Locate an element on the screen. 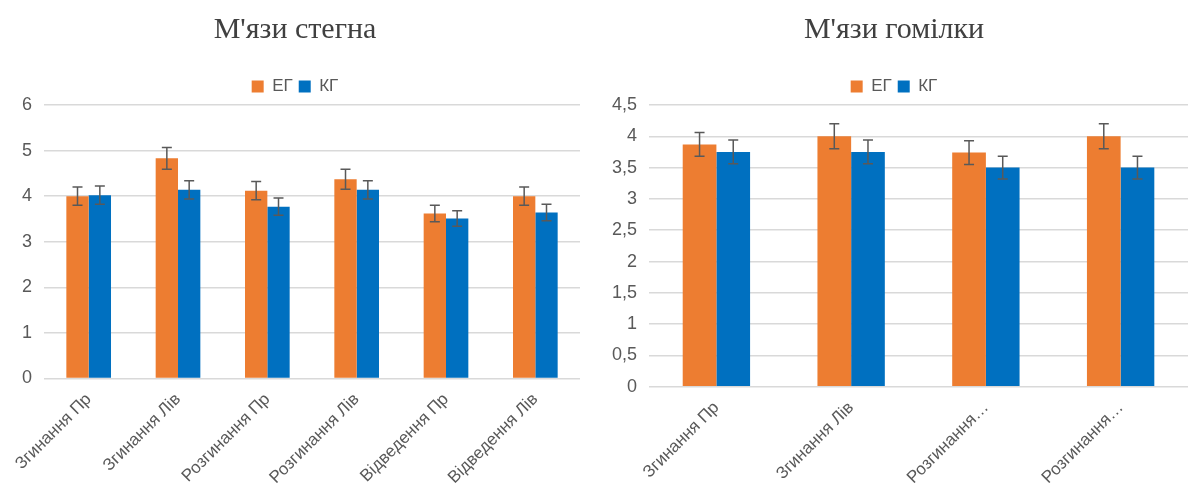 This screenshot has height=491, width=1198. y-tick-label: 1,5 is located at coordinates (624, 291).